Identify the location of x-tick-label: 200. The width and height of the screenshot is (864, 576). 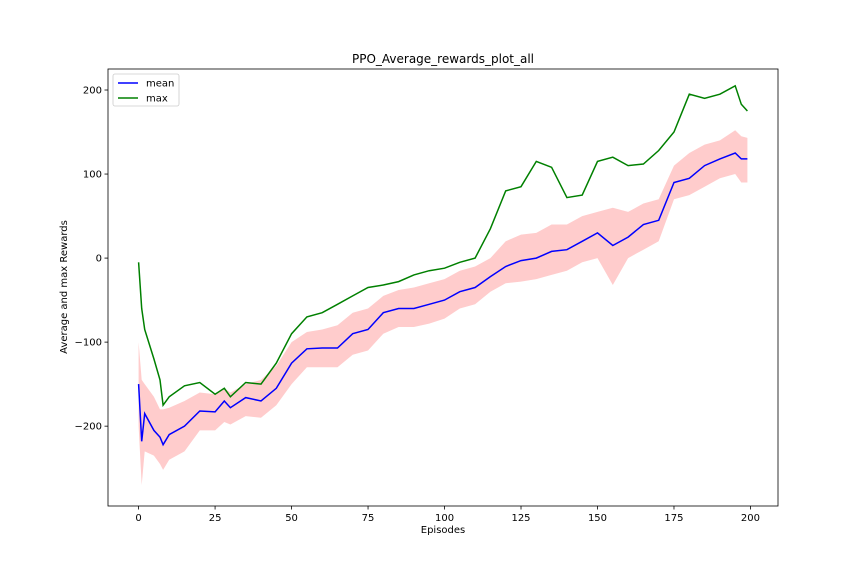
(750, 518).